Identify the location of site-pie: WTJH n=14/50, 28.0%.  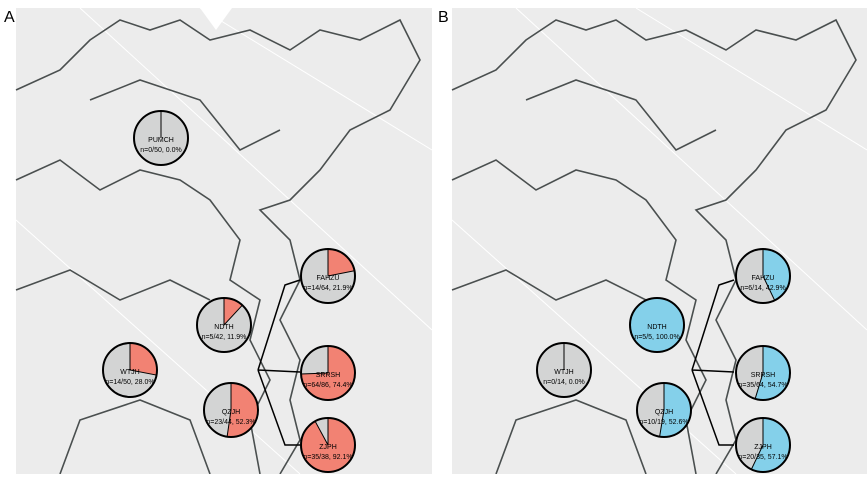
(130, 370).